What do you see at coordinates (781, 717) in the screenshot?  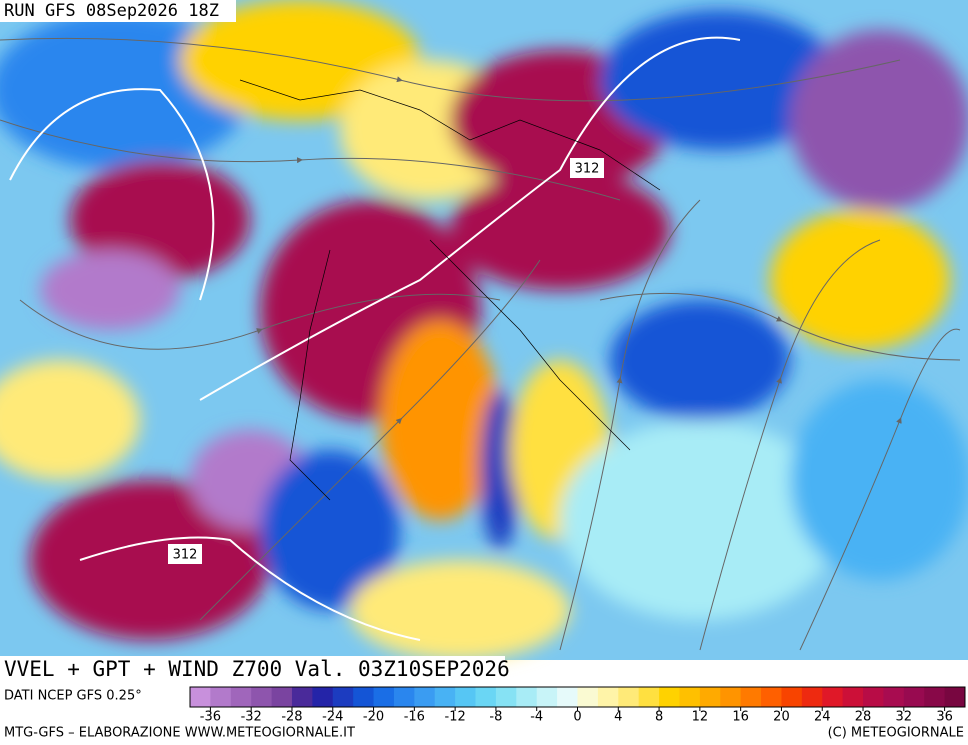 I see `colorbar-tick-label: 20` at bounding box center [781, 717].